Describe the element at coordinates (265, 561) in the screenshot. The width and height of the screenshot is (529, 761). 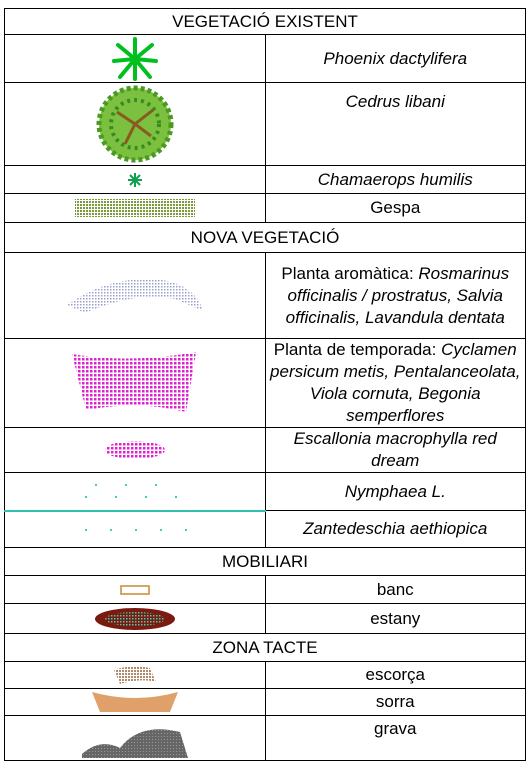
I see `section-title: MOBILIARI` at that location.